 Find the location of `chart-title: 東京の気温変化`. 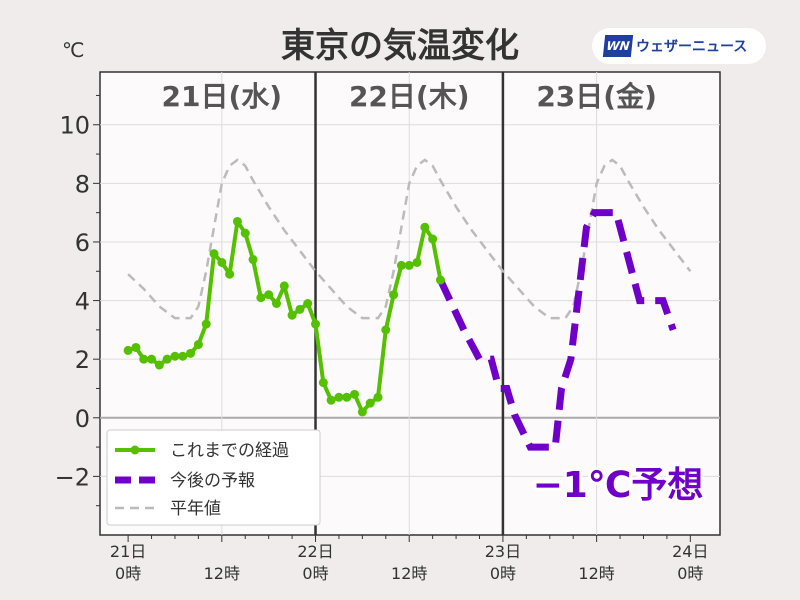

chart-title: 東京の気温変化 is located at coordinates (400, 46).